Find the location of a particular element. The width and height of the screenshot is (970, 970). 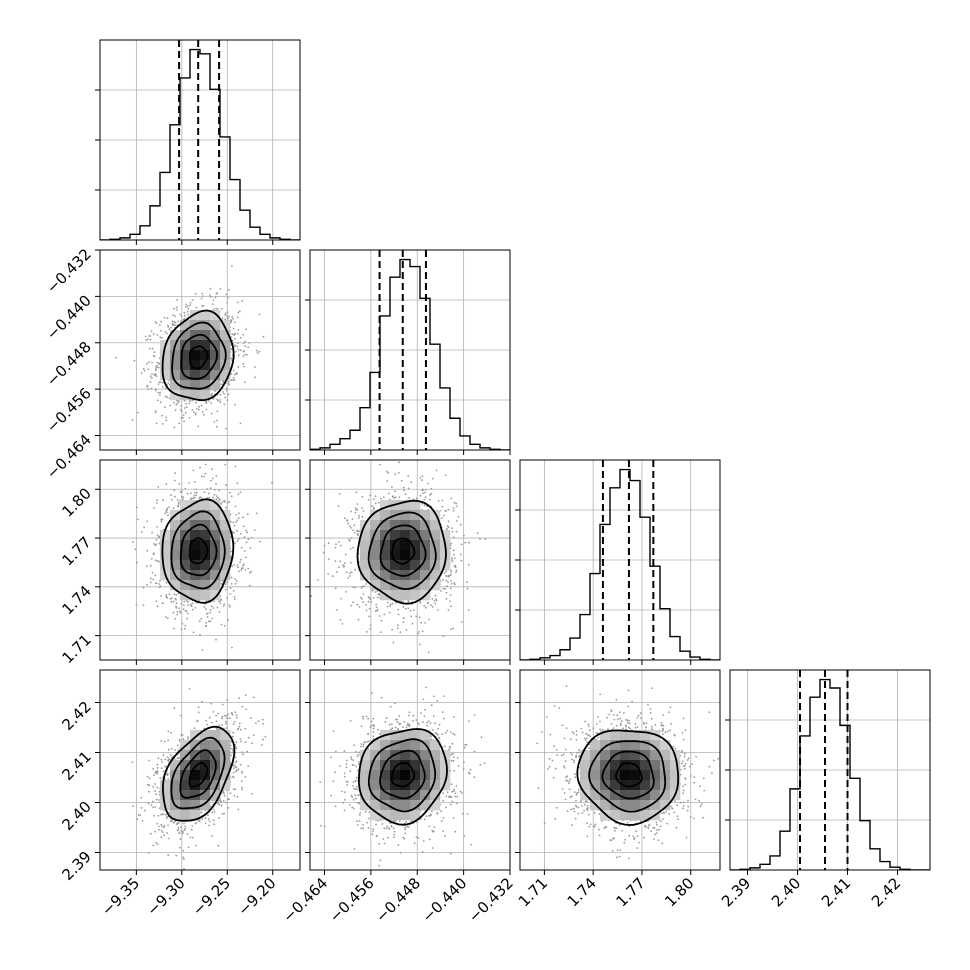

contour-line is located at coordinates (198, 550).